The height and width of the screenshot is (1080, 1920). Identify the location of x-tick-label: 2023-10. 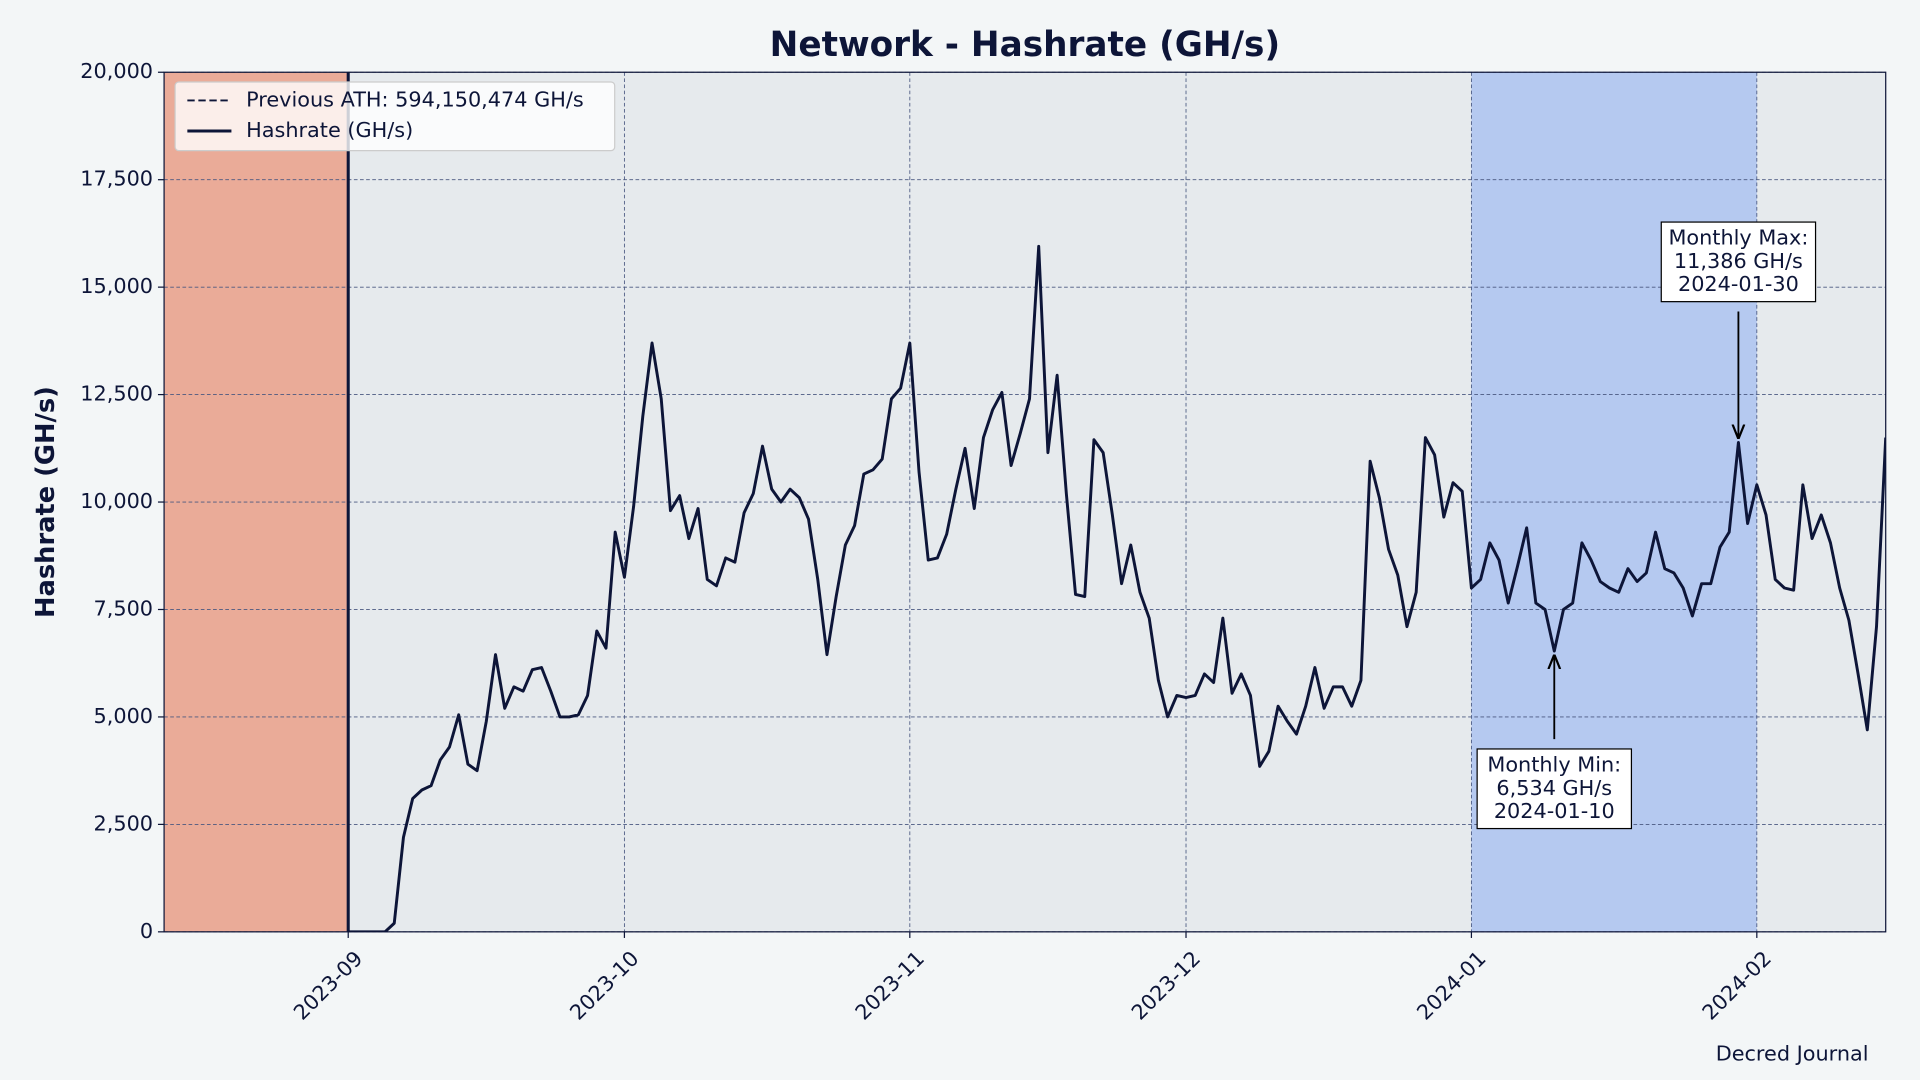
(604, 985).